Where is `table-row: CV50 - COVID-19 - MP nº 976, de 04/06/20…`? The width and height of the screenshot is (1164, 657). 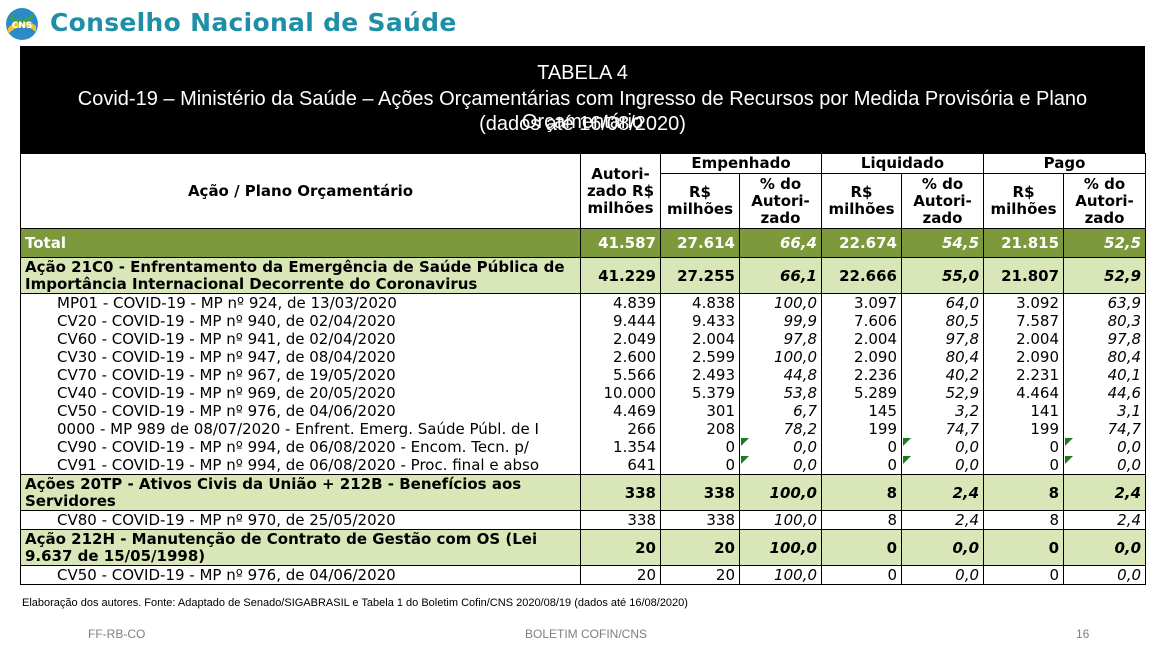 table-row: CV50 - COVID-19 - MP nº 976, de 04/06/20… is located at coordinates (583, 411).